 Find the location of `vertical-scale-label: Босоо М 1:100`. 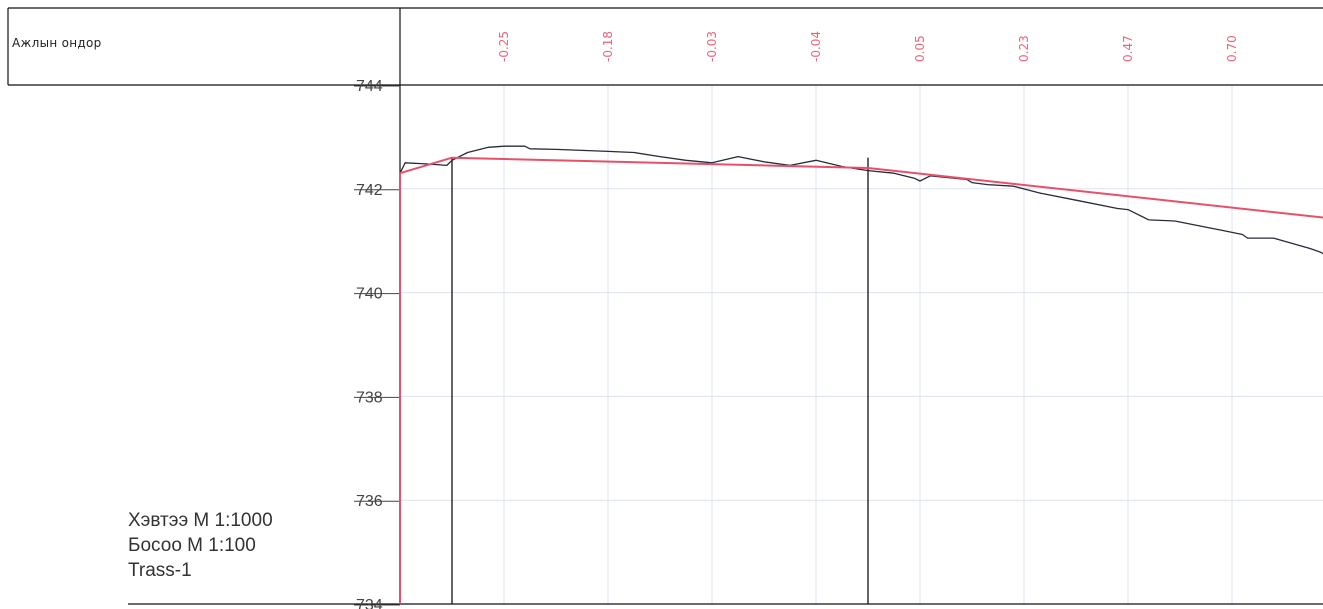

vertical-scale-label: Босоо М 1:100 is located at coordinates (192, 545).